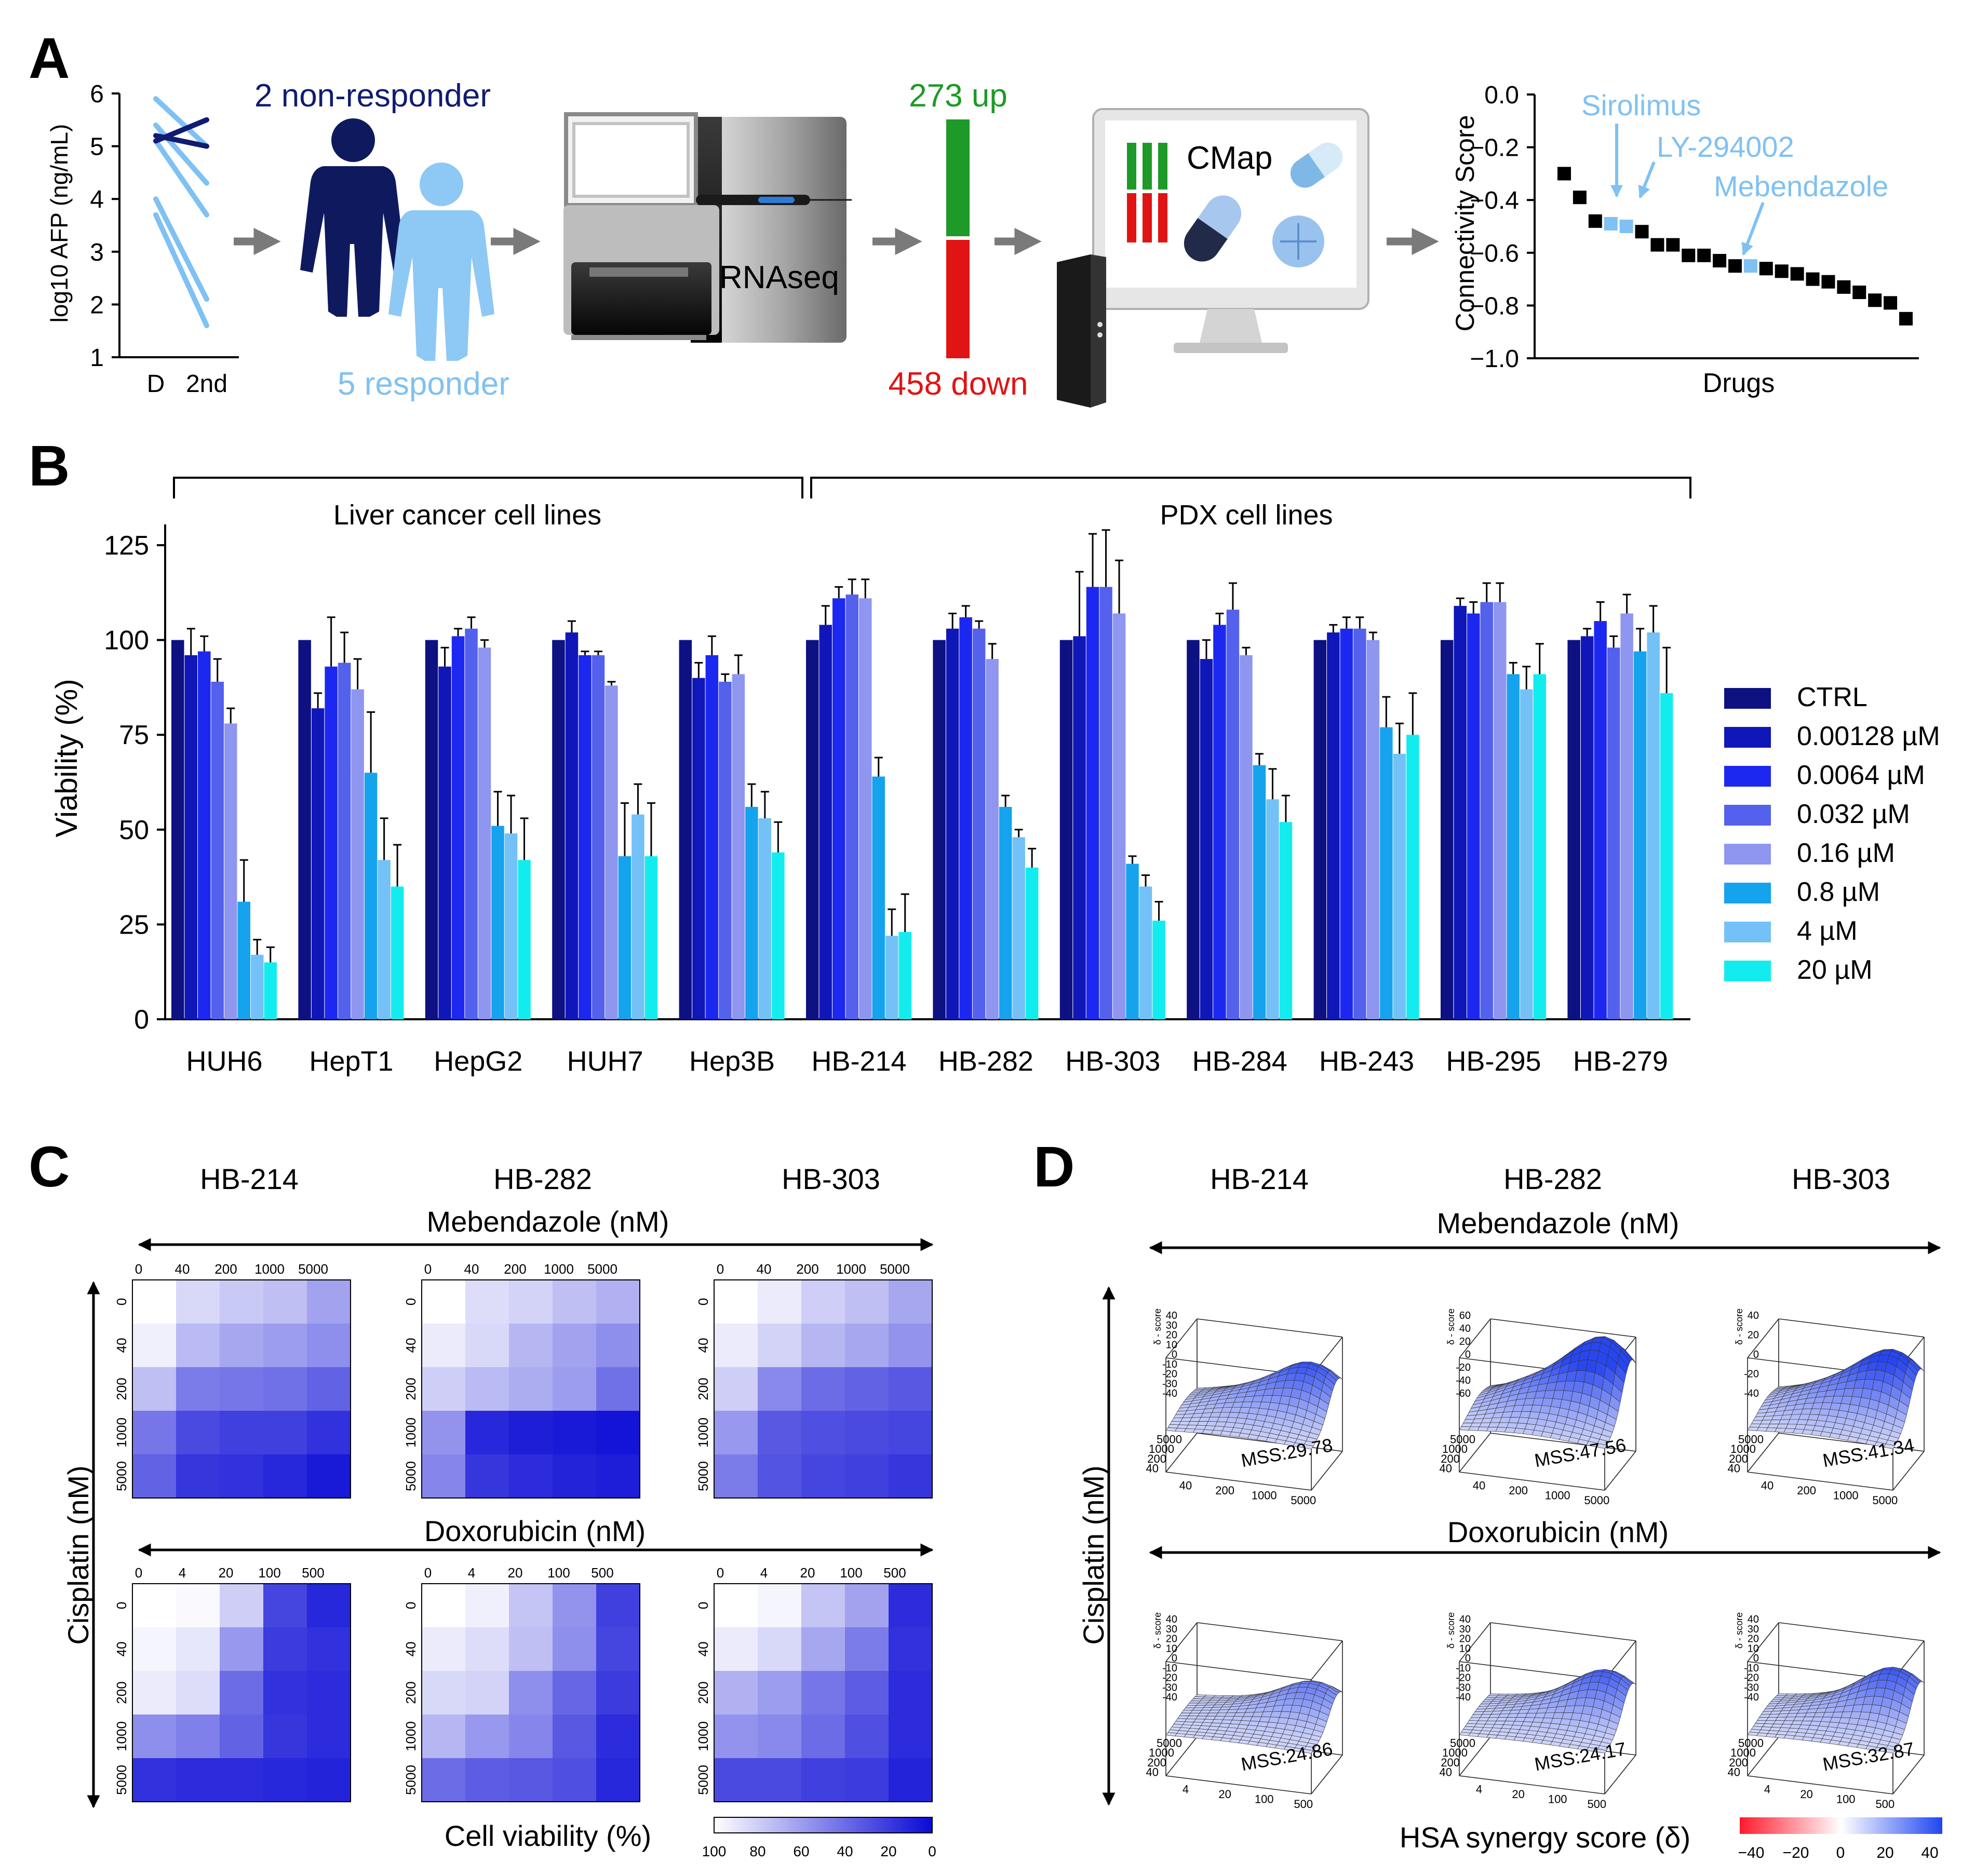 The width and height of the screenshot is (1975, 1876). Describe the element at coordinates (1479, 1789) in the screenshot. I see `surface-x-tick: 4` at that location.